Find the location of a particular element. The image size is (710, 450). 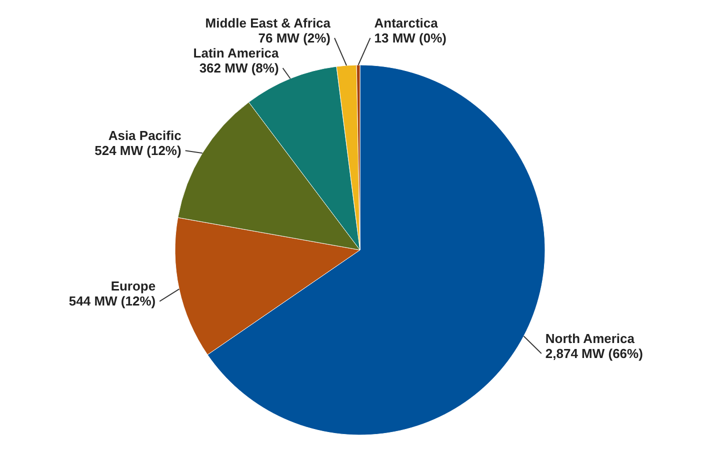

slice-label: Latin America is located at coordinates (236, 52).